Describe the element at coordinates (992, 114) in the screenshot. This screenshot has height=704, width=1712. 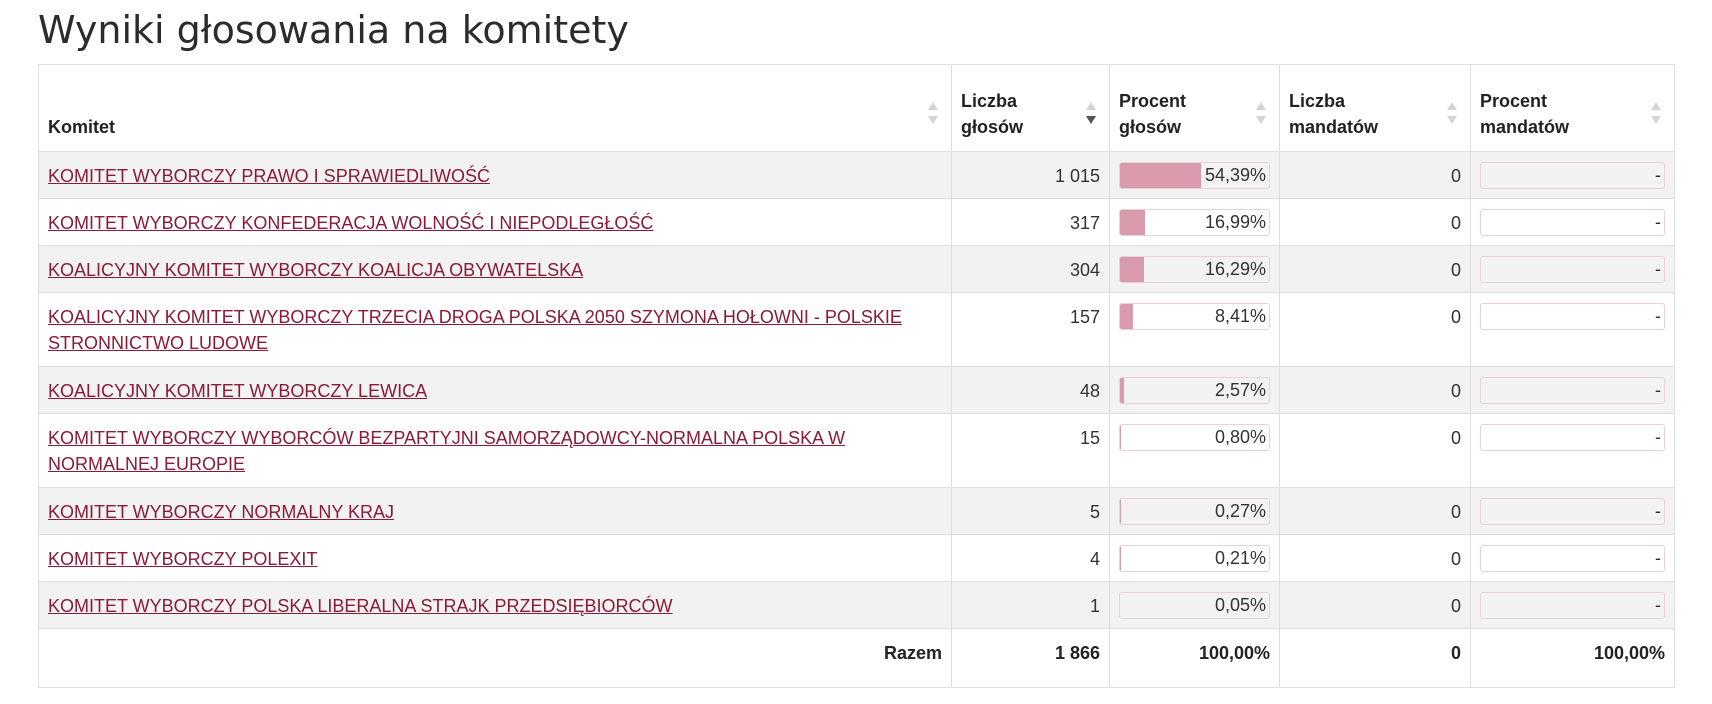
I see `column-header-label: Liczba głosów` at that location.